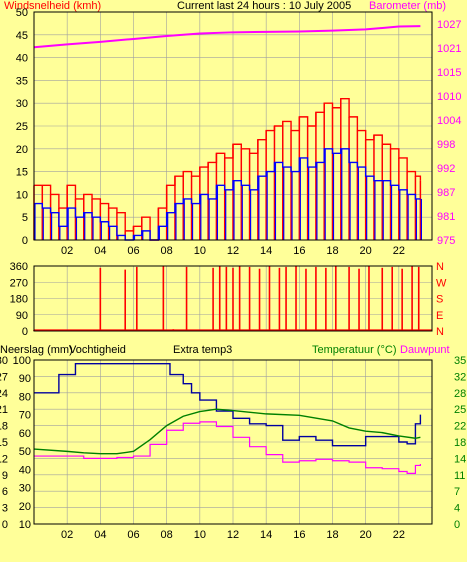 This screenshot has height=562, width=467. What do you see at coordinates (366, 535) in the screenshot?
I see `lower-x-tick-label: 20` at bounding box center [366, 535].